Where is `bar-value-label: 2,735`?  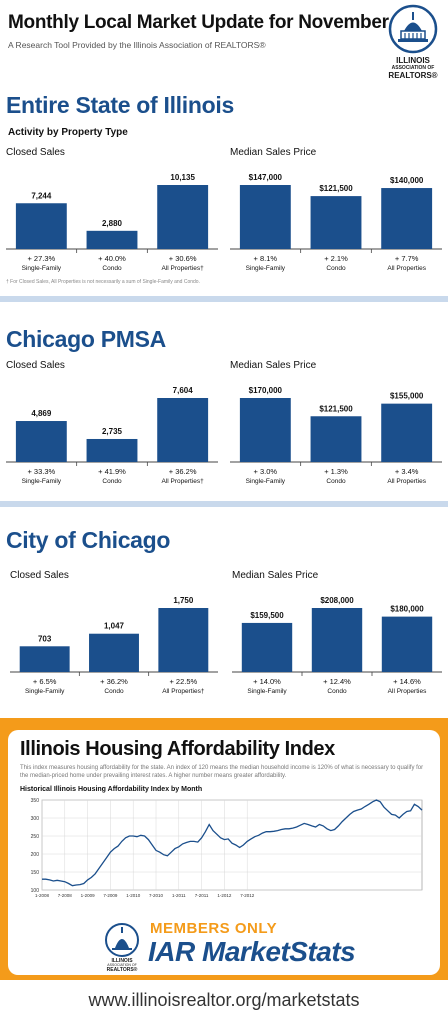
bar-value-label: 2,735 is located at coordinates (112, 431).